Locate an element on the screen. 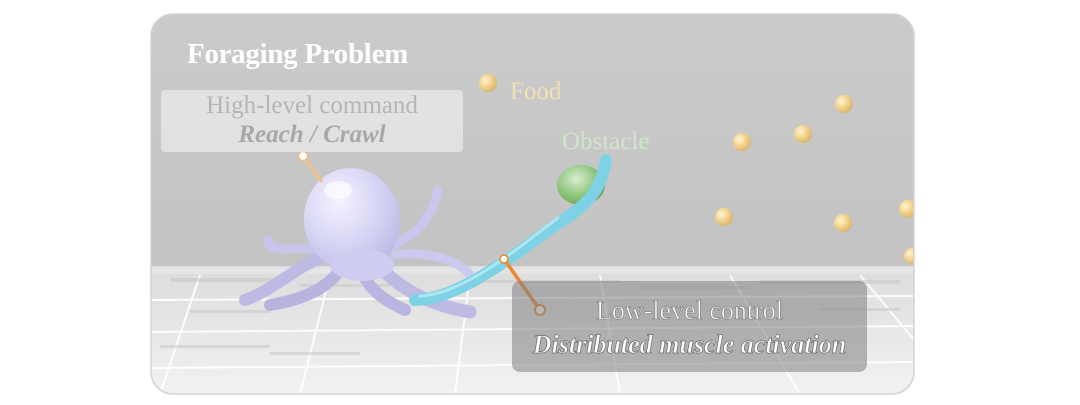  diagram-title: Foraging Problem is located at coordinates (297, 54).